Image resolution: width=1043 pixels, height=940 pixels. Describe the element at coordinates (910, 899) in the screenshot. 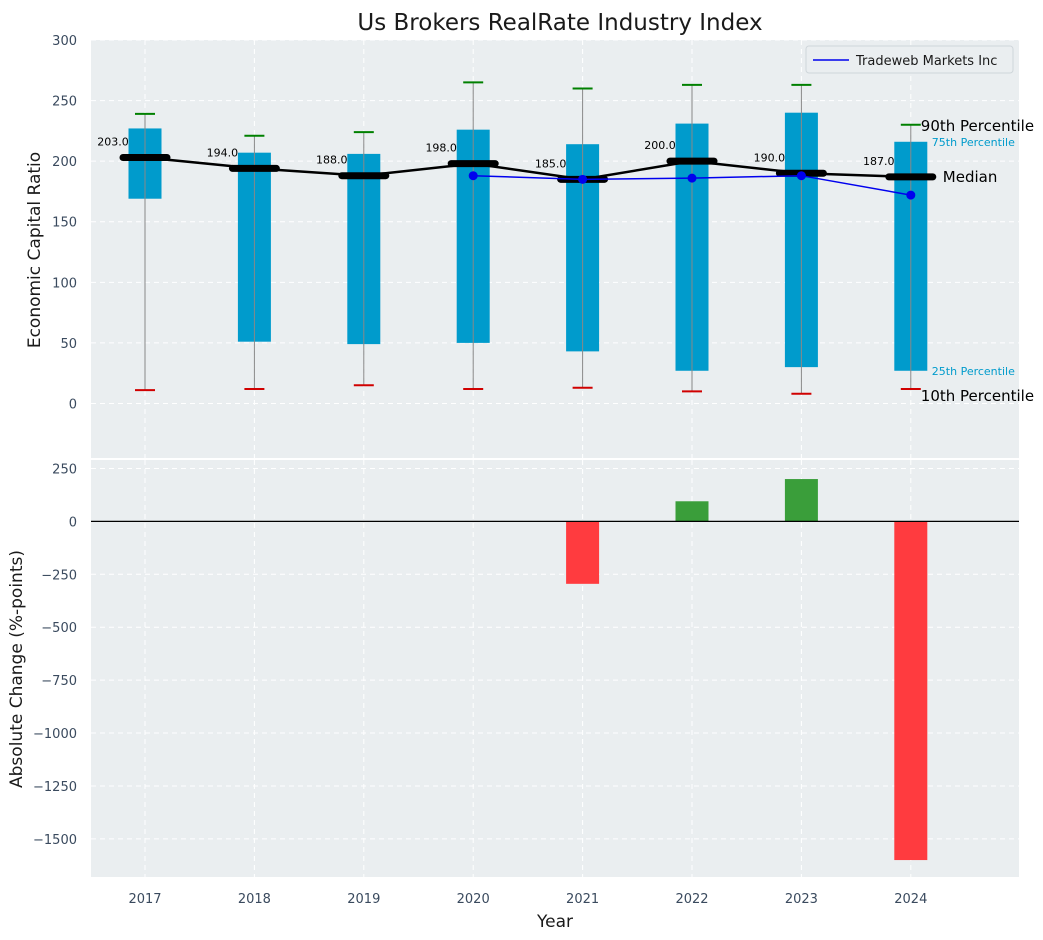

I see `x-tick-label: 2024` at that location.